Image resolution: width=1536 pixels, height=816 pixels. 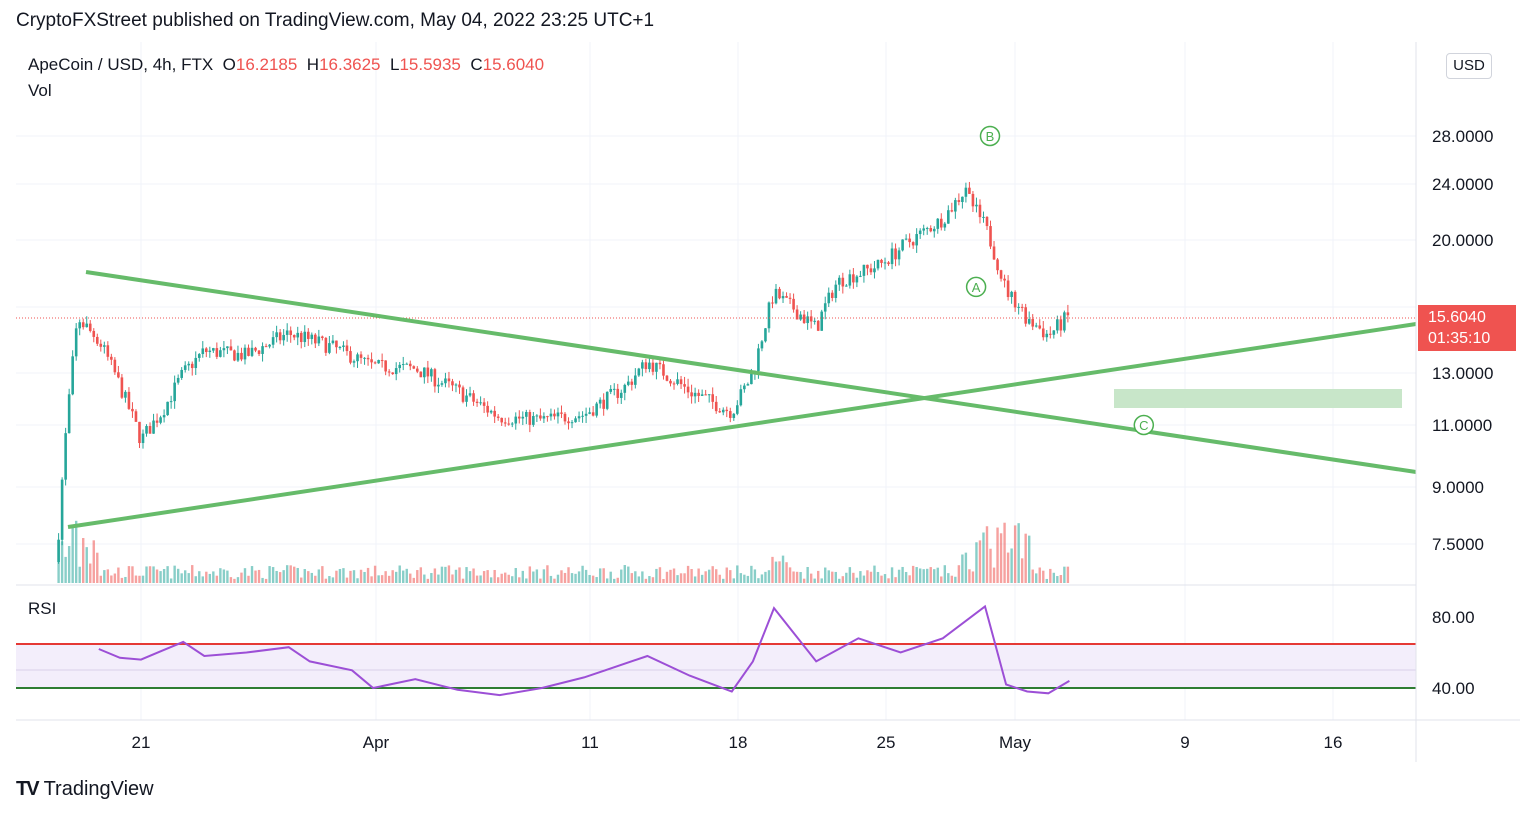 What do you see at coordinates (476, 64) in the screenshot?
I see `close-label: C` at bounding box center [476, 64].